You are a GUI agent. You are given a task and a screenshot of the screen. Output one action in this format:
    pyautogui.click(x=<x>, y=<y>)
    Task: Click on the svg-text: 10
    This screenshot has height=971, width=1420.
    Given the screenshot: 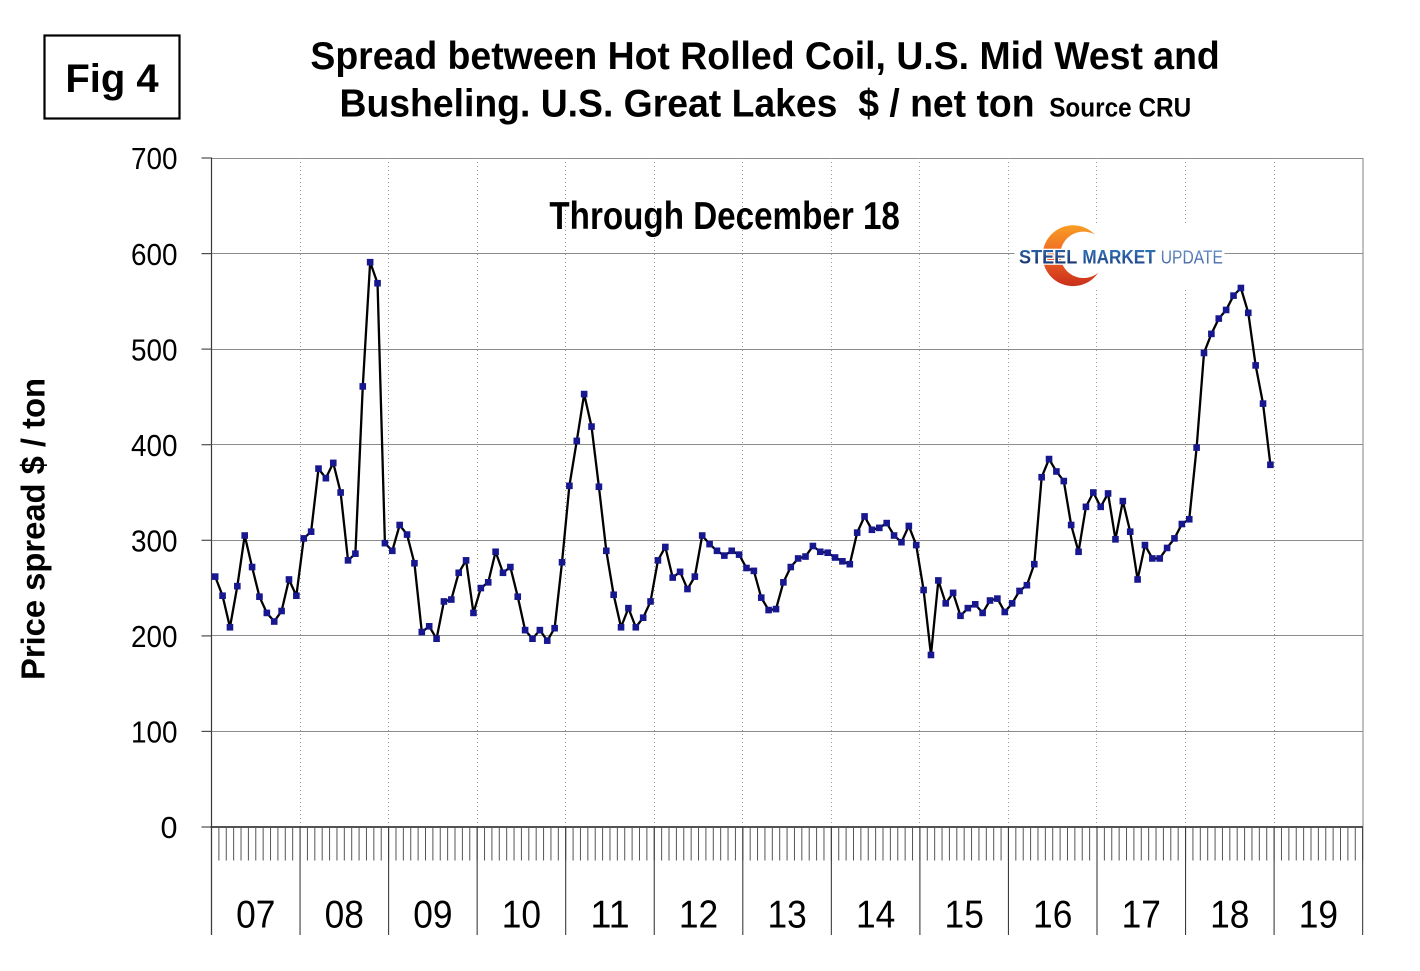 What is the action you would take?
    pyautogui.click(x=521, y=915)
    